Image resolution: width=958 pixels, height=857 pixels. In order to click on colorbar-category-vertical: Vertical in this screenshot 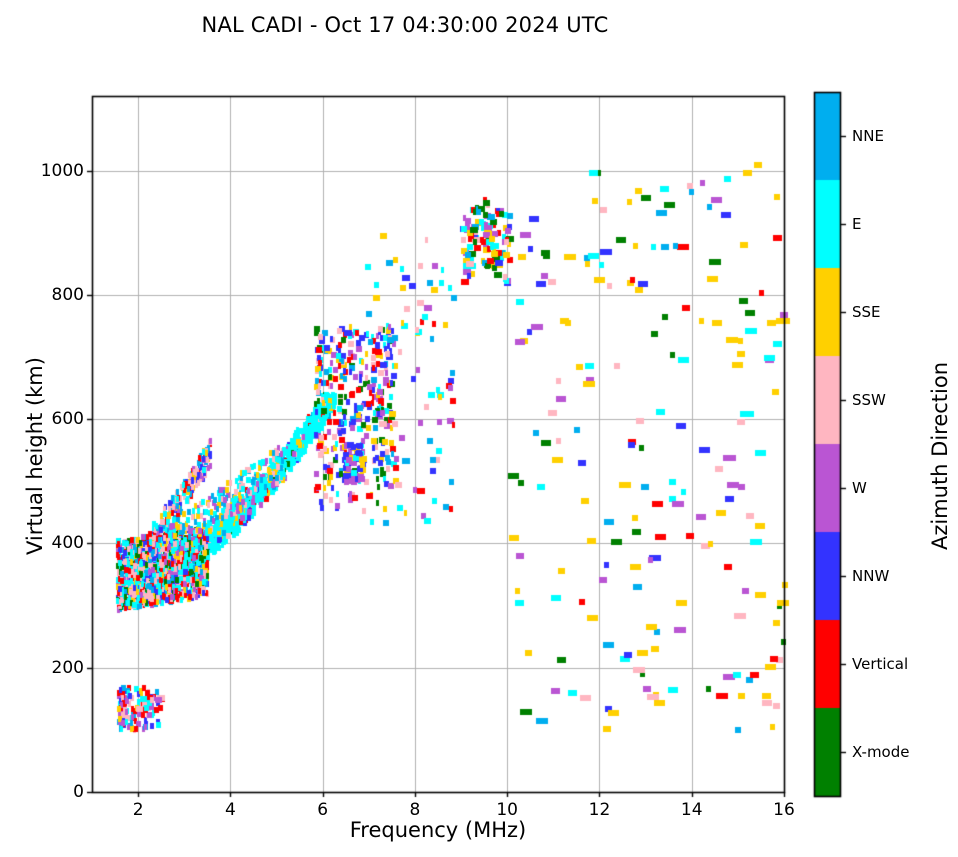, I will do `click(880, 664)`.